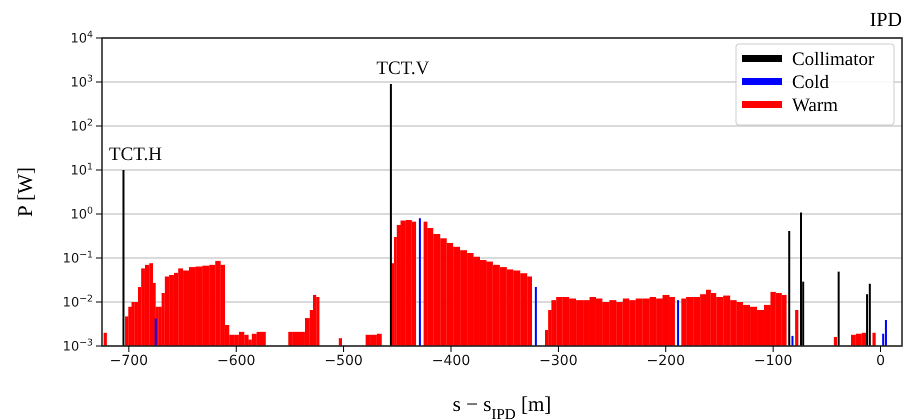 The height and width of the screenshot is (419, 907). I want to click on chart-title: IPD, so click(886, 20).